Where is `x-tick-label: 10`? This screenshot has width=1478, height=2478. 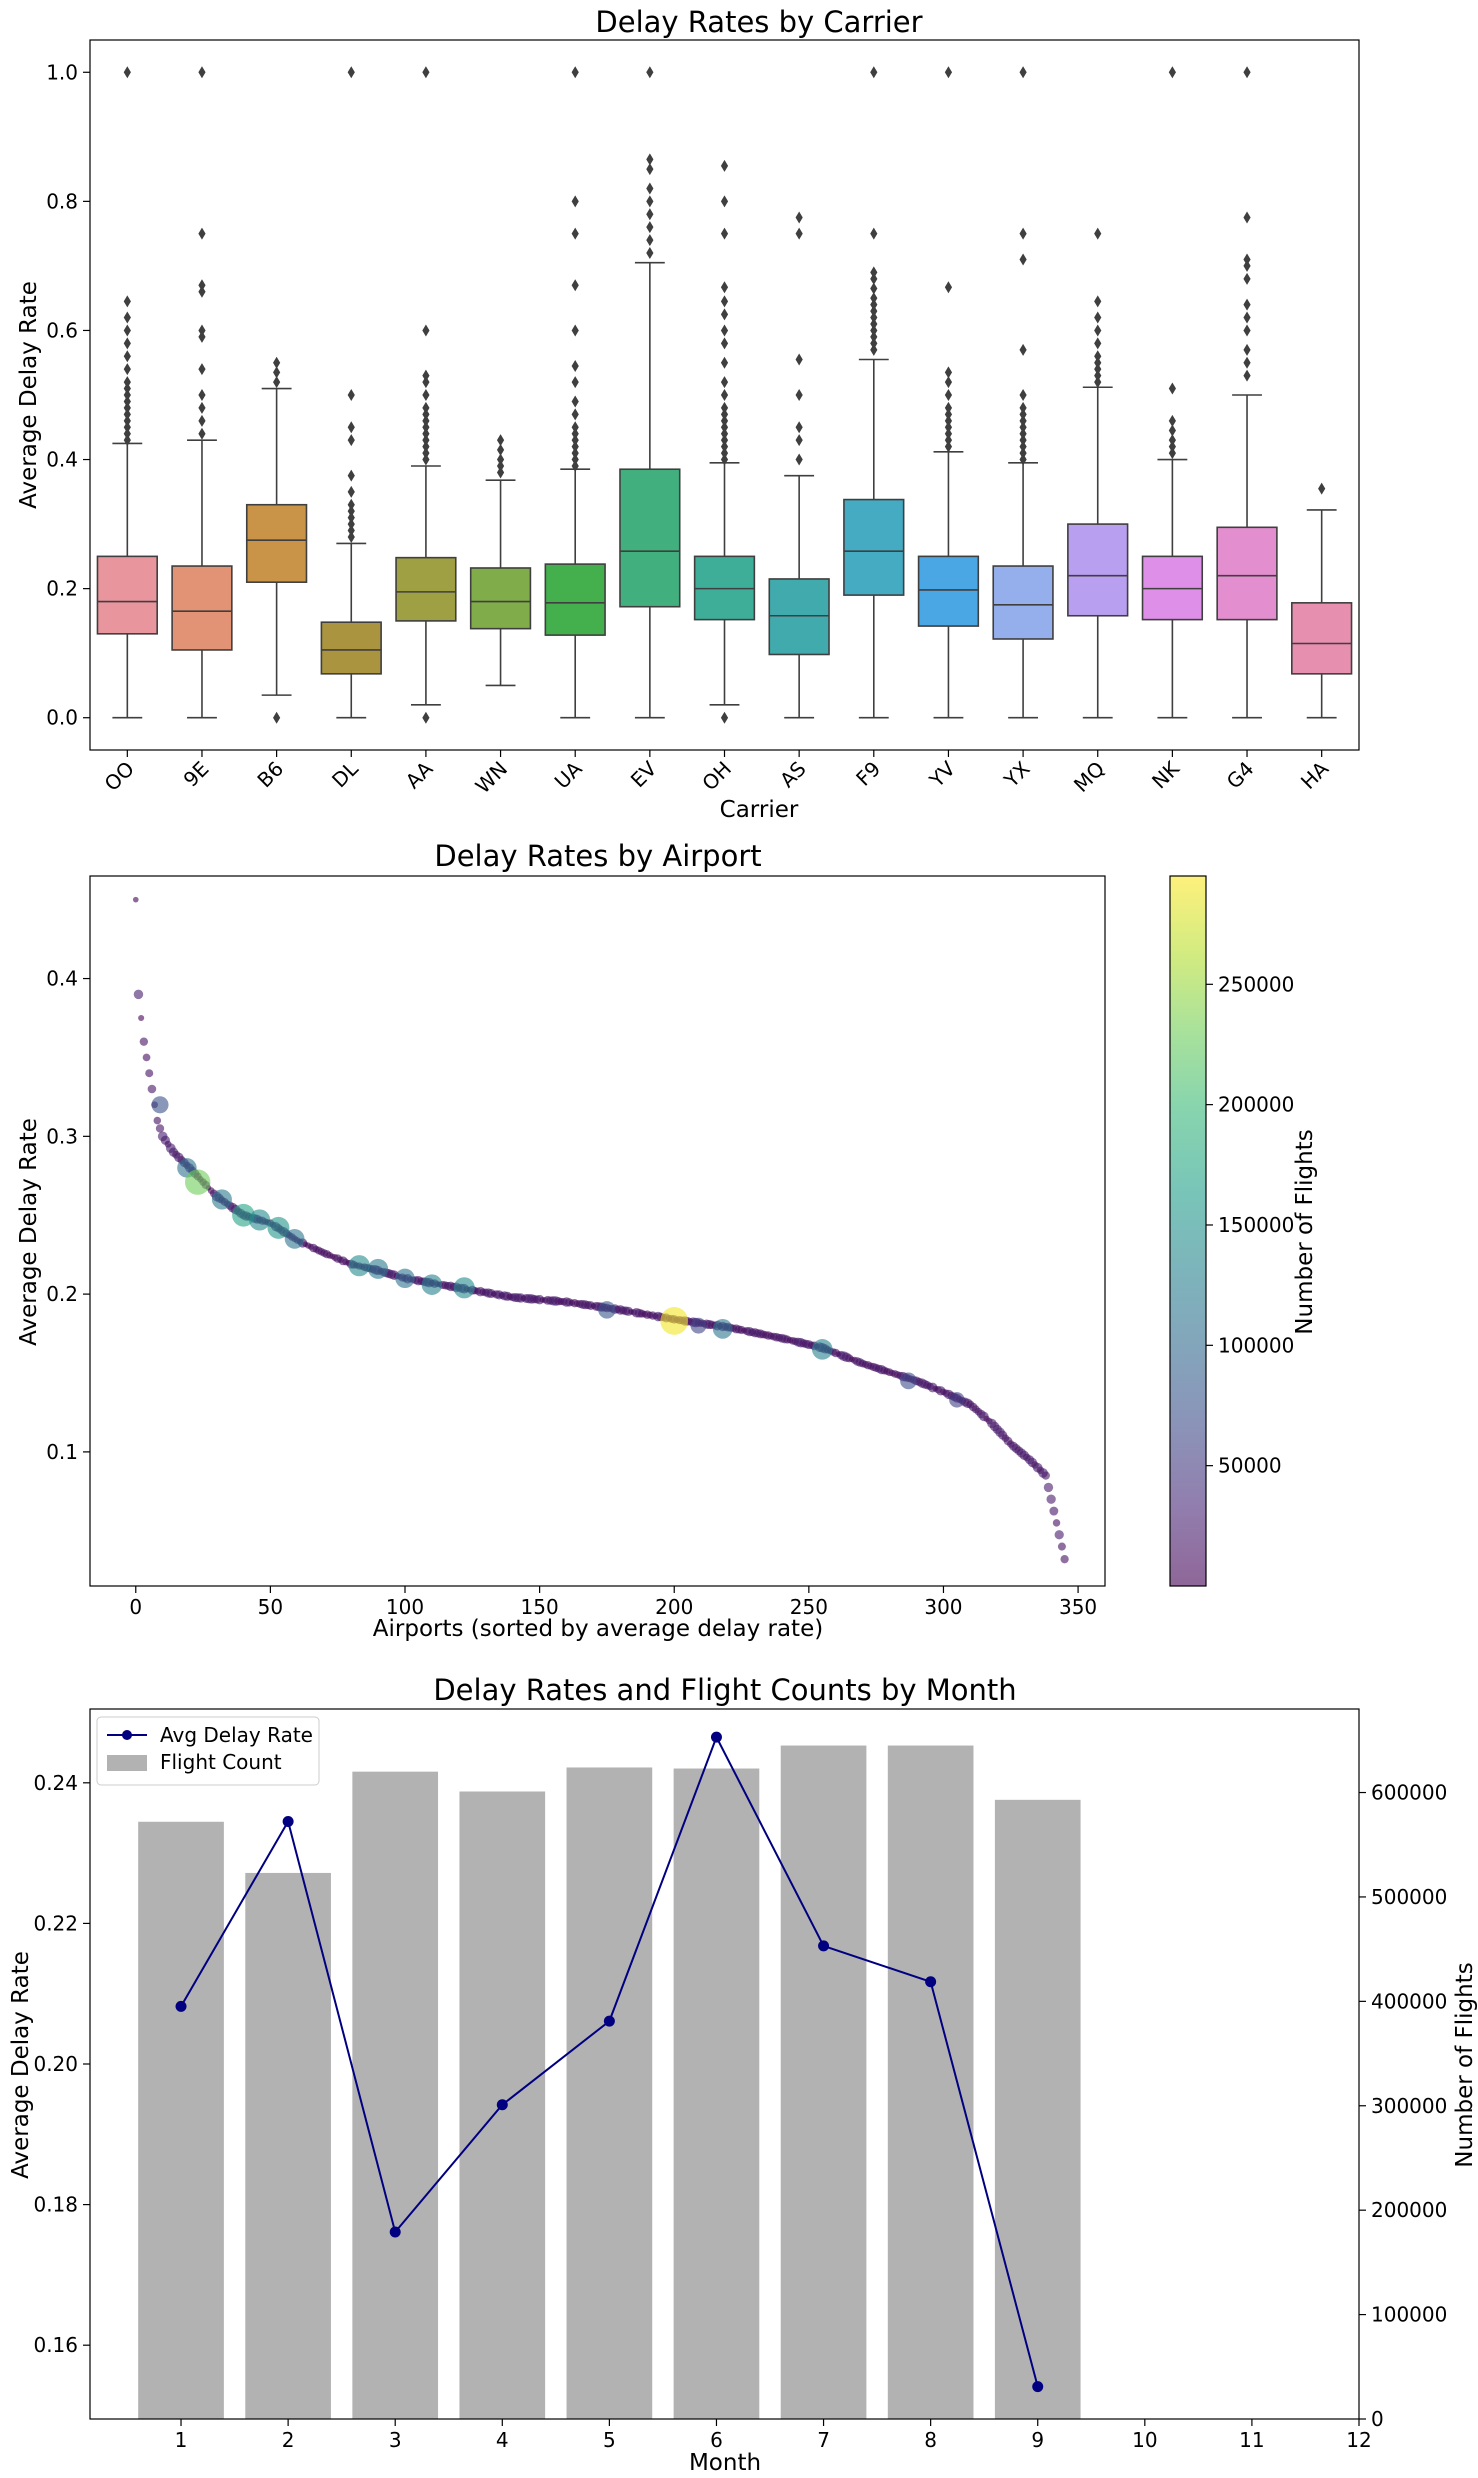 x-tick-label: 10 is located at coordinates (1144, 2440).